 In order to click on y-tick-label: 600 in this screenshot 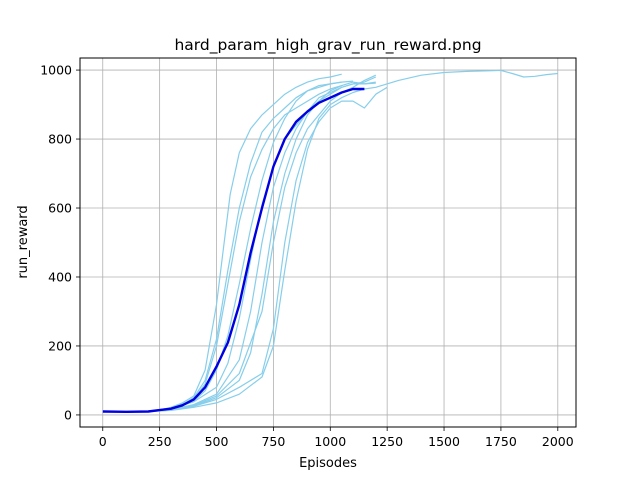, I will do `click(60, 208)`.